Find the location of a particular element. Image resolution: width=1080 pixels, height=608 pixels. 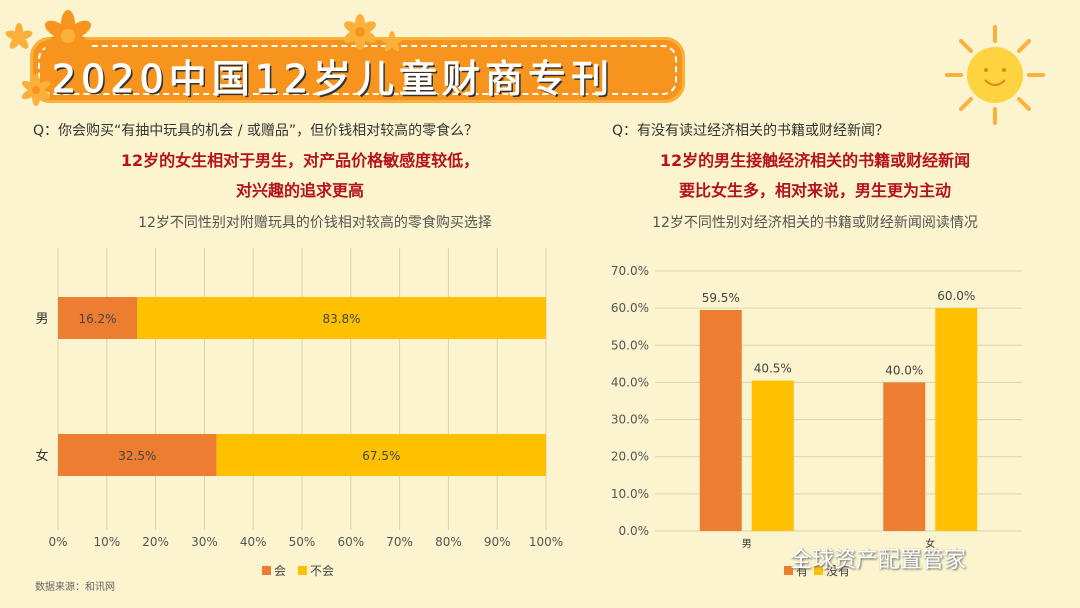

legend-label: 会 is located at coordinates (280, 571).